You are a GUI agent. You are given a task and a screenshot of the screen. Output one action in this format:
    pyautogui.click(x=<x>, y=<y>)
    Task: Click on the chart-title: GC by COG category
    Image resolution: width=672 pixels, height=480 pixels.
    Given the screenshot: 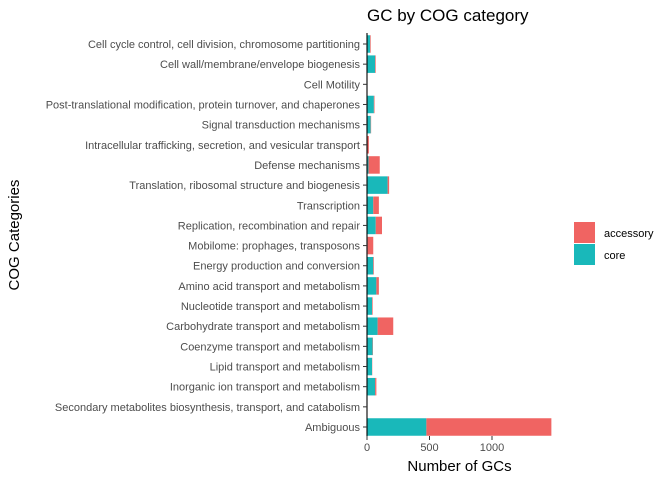 What is the action you would take?
    pyautogui.click(x=448, y=15)
    